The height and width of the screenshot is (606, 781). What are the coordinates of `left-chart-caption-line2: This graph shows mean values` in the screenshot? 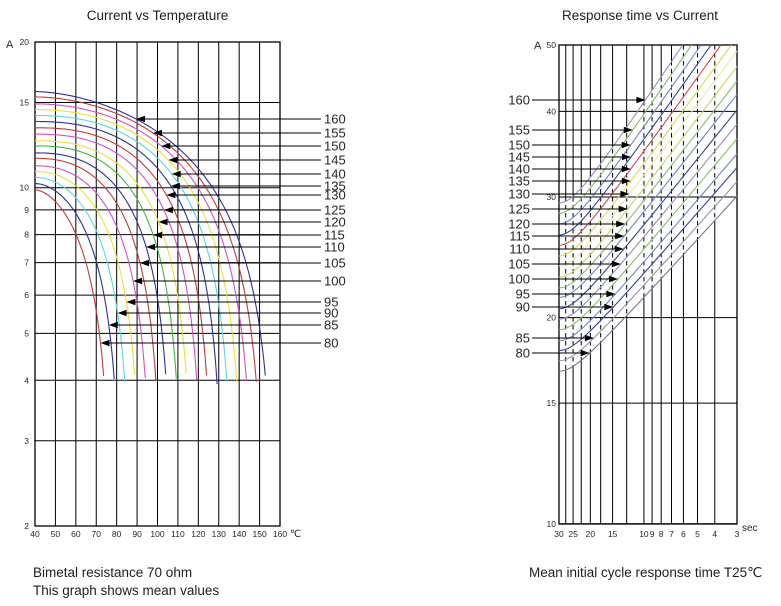 It's located at (126, 590).